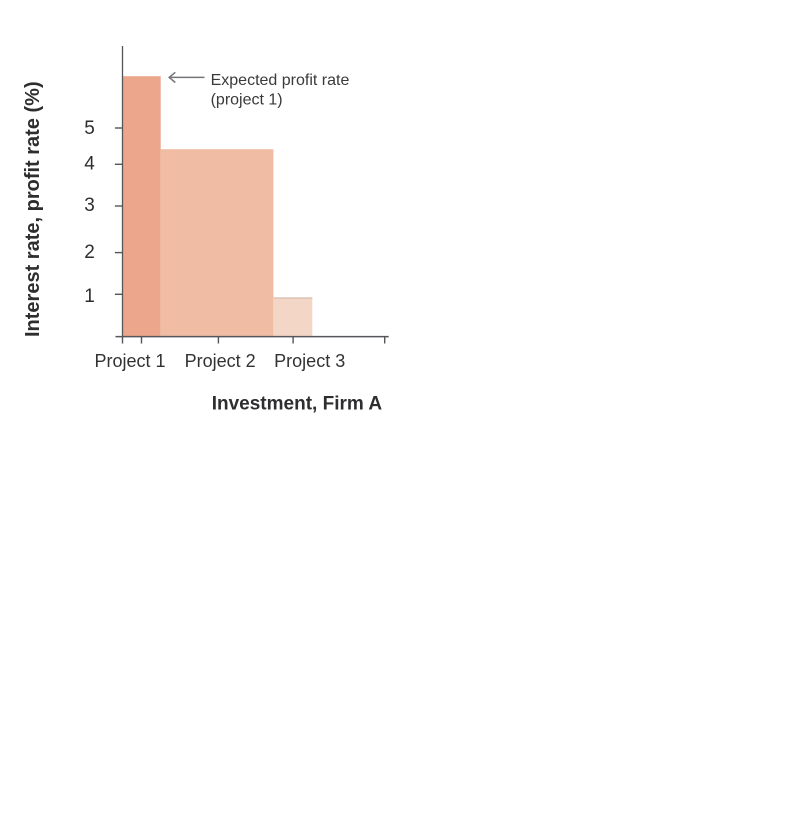  I want to click on svg-text: Project 2, so click(220, 361).